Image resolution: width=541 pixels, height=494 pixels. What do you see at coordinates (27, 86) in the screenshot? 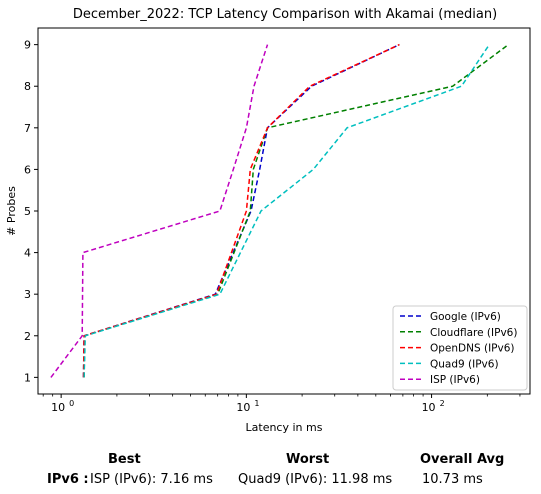
I see `y-tick-label: 8` at bounding box center [27, 86].